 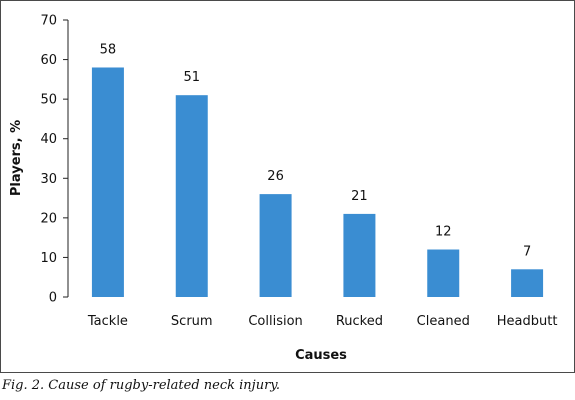 What do you see at coordinates (359, 321) in the screenshot?
I see `category-label: Rucked` at bounding box center [359, 321].